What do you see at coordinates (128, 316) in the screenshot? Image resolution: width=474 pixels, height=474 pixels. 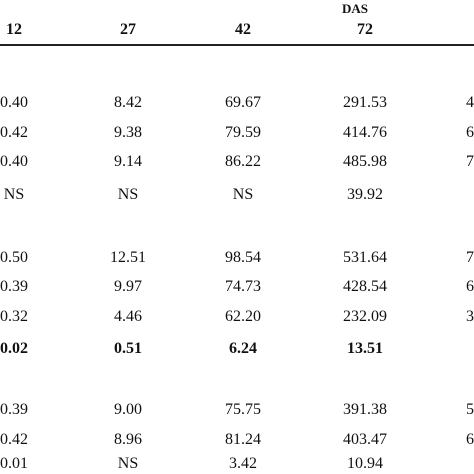 I see `cell: 4.46` at bounding box center [128, 316].